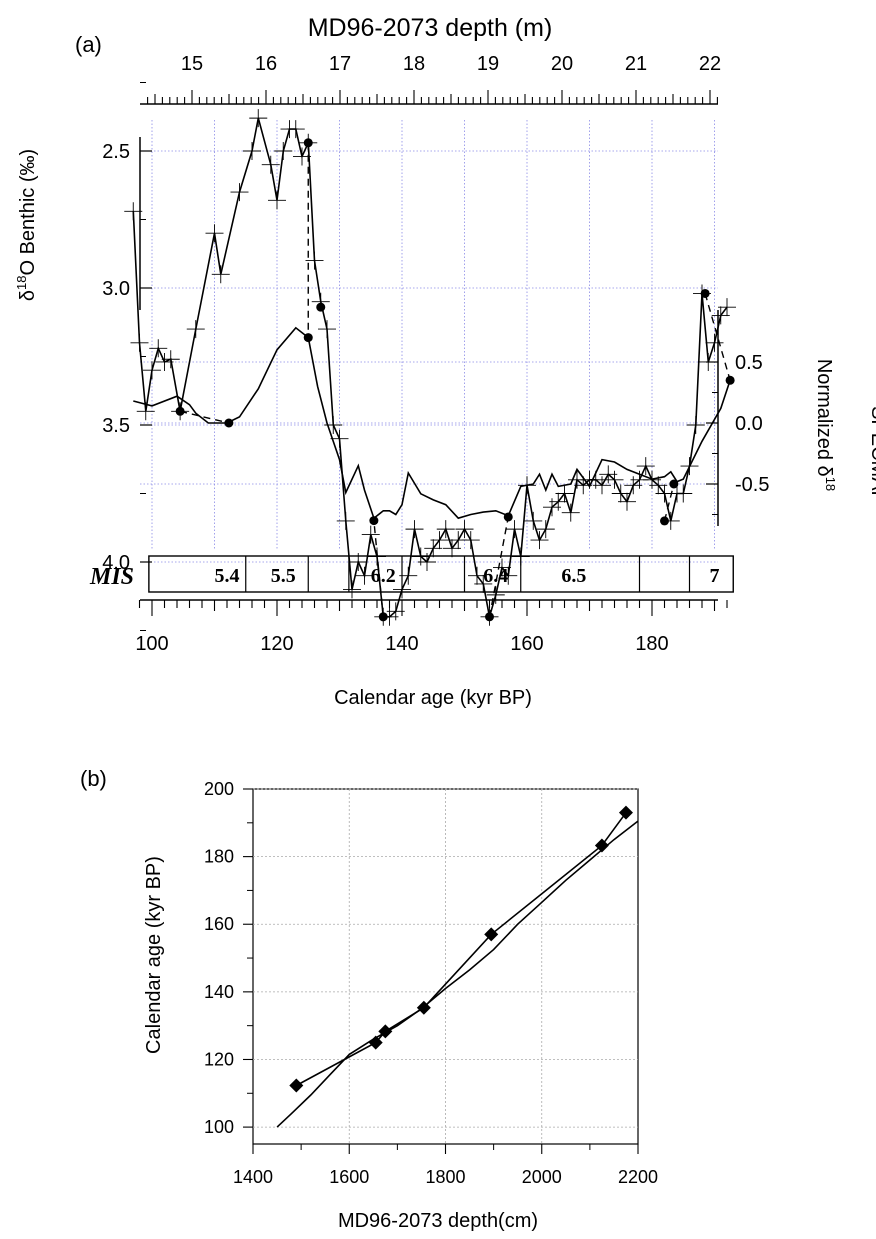  Describe the element at coordinates (340, 64) in the screenshot. I see `top-axis-tick-label: 17` at that location.